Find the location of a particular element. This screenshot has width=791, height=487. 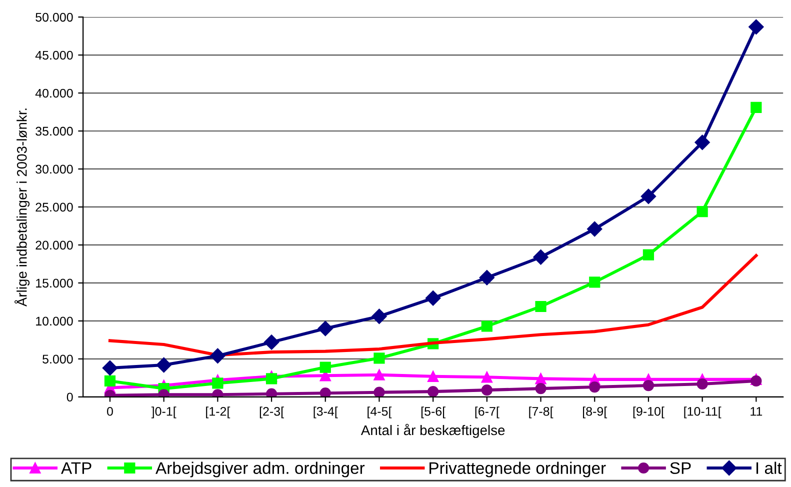

legend-label: Arbejdsgiver adm. ordninger is located at coordinates (260, 470).